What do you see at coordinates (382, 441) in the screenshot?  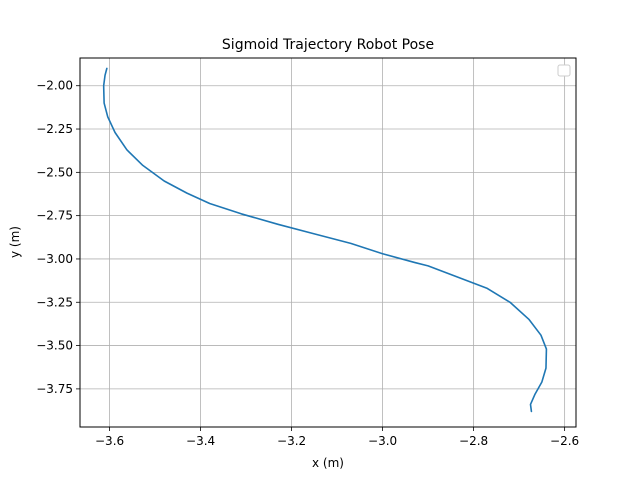 I see `x-tick-label: −3.0` at bounding box center [382, 441].